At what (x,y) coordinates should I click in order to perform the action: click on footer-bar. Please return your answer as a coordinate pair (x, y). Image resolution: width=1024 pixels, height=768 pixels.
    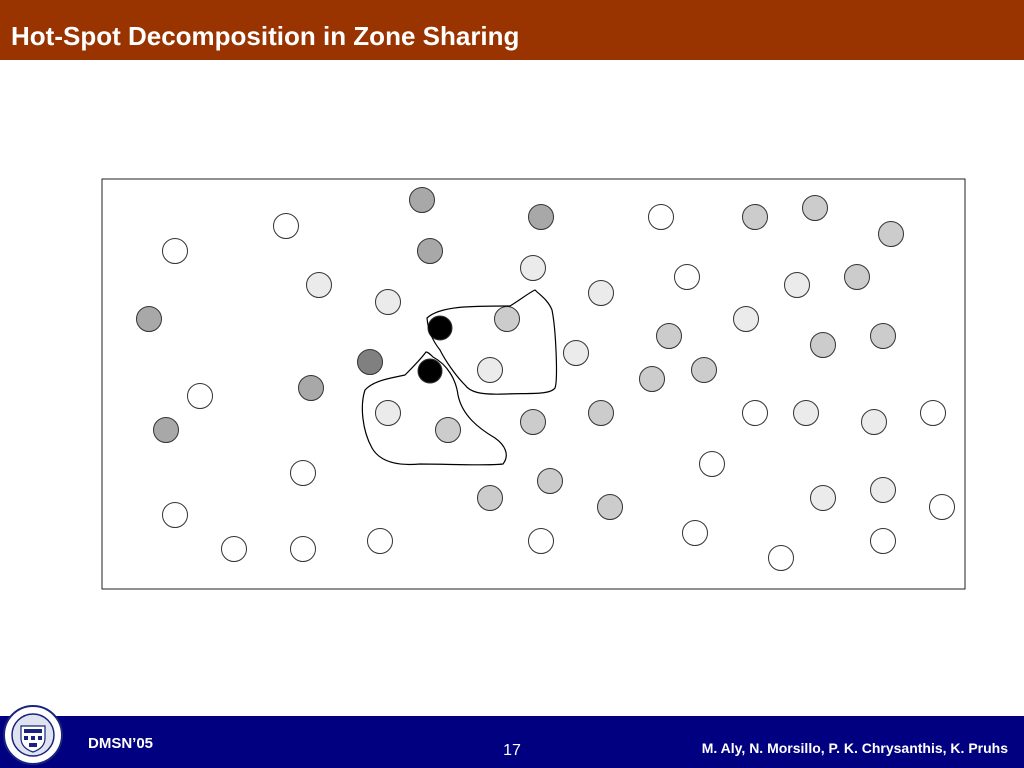
    Looking at the image, I should click on (512, 742).